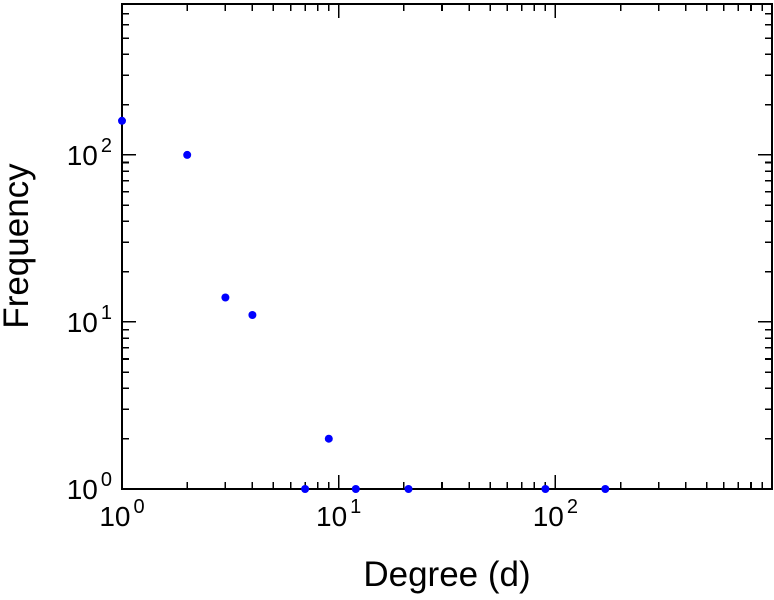  Describe the element at coordinates (89, 487) in the screenshot. I see `y-tick-label: 10 0` at that location.